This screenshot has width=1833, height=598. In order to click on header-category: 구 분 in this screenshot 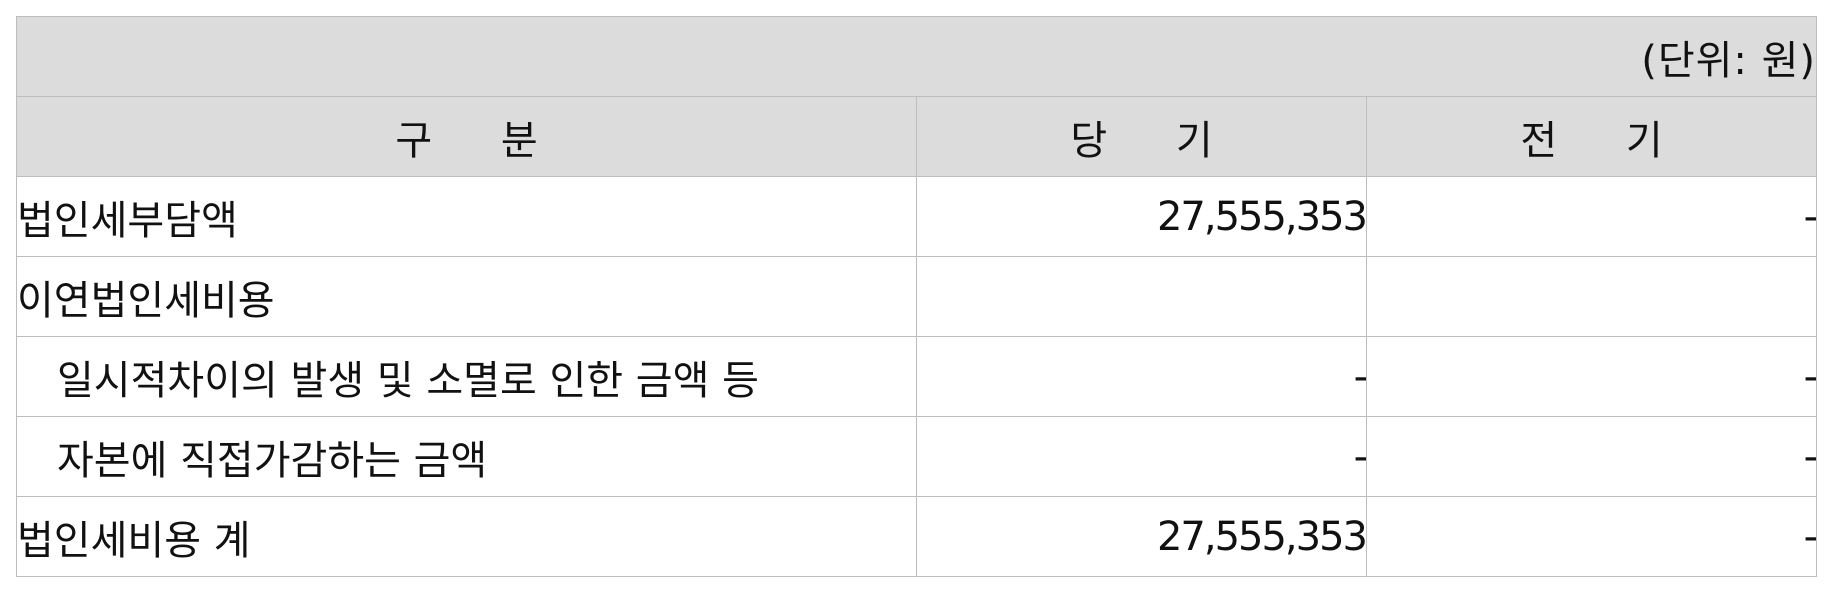, I will do `click(466, 136)`.